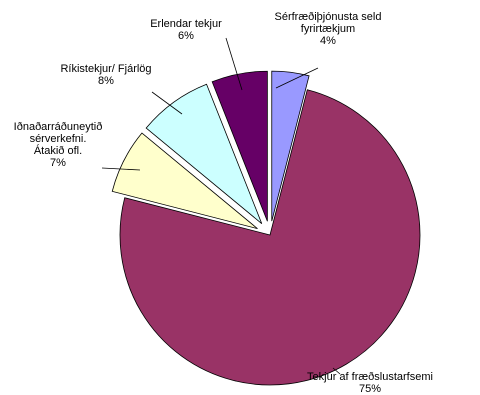 The height and width of the screenshot is (395, 480). What do you see at coordinates (58, 150) in the screenshot?
I see `slice-name-label-line: Átakið ofl.` at bounding box center [58, 150].